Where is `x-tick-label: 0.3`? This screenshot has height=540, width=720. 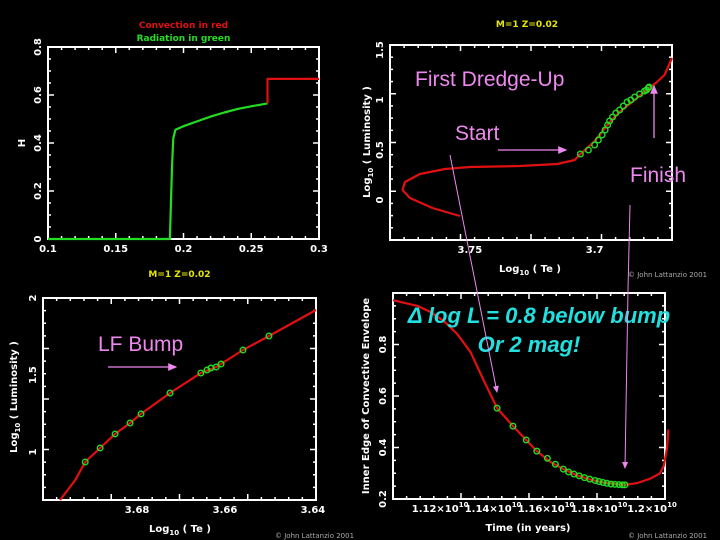 x-tick-label: 0.3 is located at coordinates (319, 249).